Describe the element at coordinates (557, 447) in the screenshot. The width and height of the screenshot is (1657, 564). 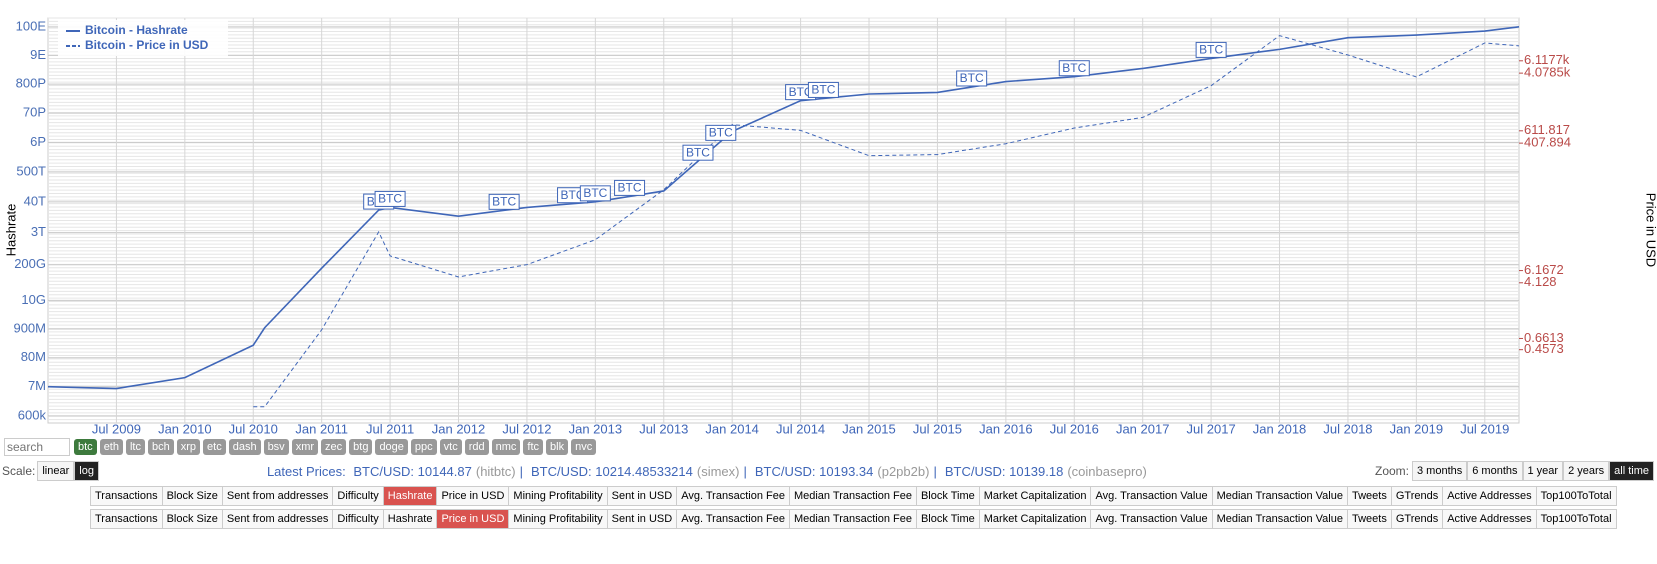
I see `coin-button: blk` at that location.